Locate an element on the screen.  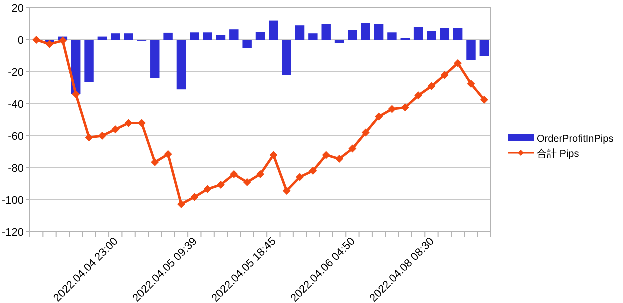
y-tick-label: -20 is located at coordinates (16, 73).